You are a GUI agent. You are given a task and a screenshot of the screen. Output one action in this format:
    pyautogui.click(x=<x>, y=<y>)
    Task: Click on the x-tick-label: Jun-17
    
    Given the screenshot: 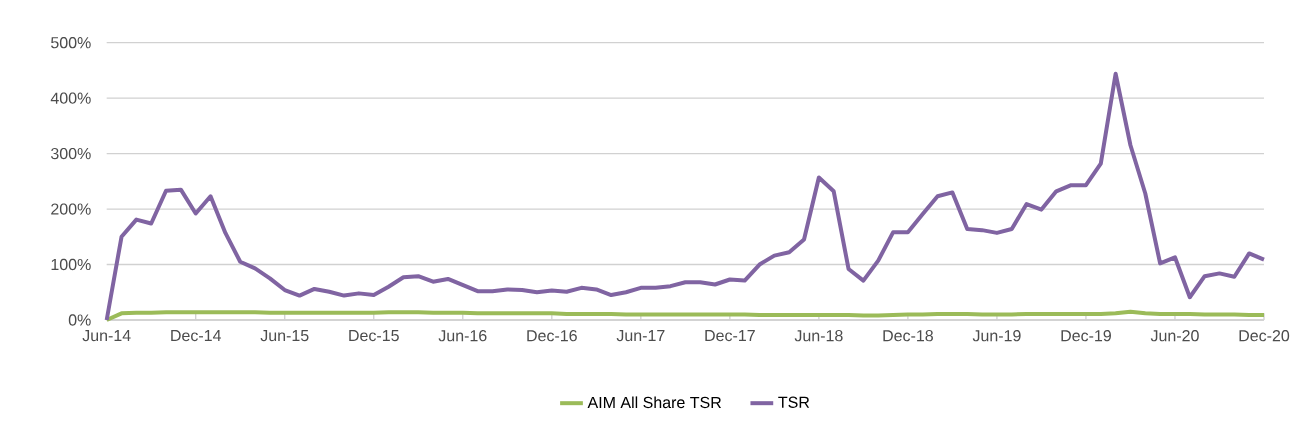 What is the action you would take?
    pyautogui.click(x=640, y=336)
    